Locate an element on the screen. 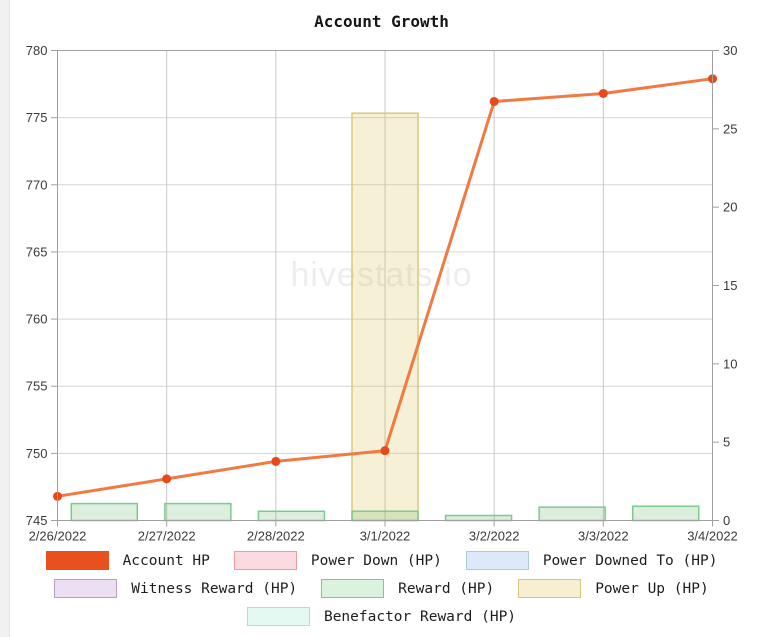 This screenshot has height=637, width=763. point-account-hp-3-3-2022 is located at coordinates (603, 93).